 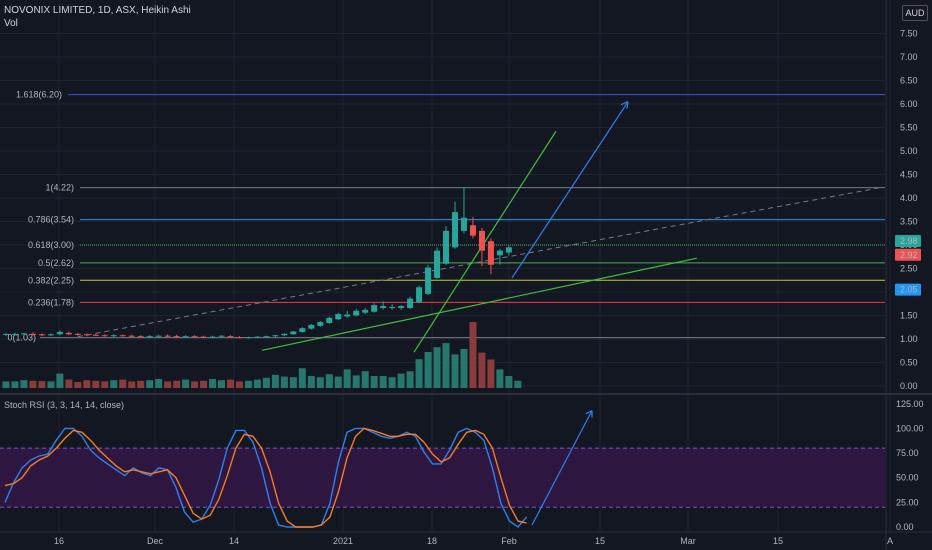 What do you see at coordinates (909, 57) in the screenshot?
I see `price-tick-label: 7.00` at bounding box center [909, 57].